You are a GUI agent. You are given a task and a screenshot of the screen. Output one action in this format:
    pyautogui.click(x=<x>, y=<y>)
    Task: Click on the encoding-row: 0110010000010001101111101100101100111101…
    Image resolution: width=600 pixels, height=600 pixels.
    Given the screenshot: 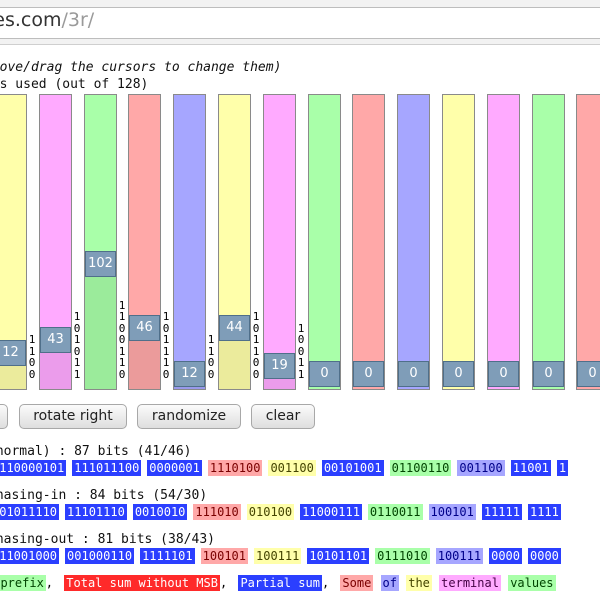 What is the action you would take?
    pyautogui.click(x=283, y=556)
    